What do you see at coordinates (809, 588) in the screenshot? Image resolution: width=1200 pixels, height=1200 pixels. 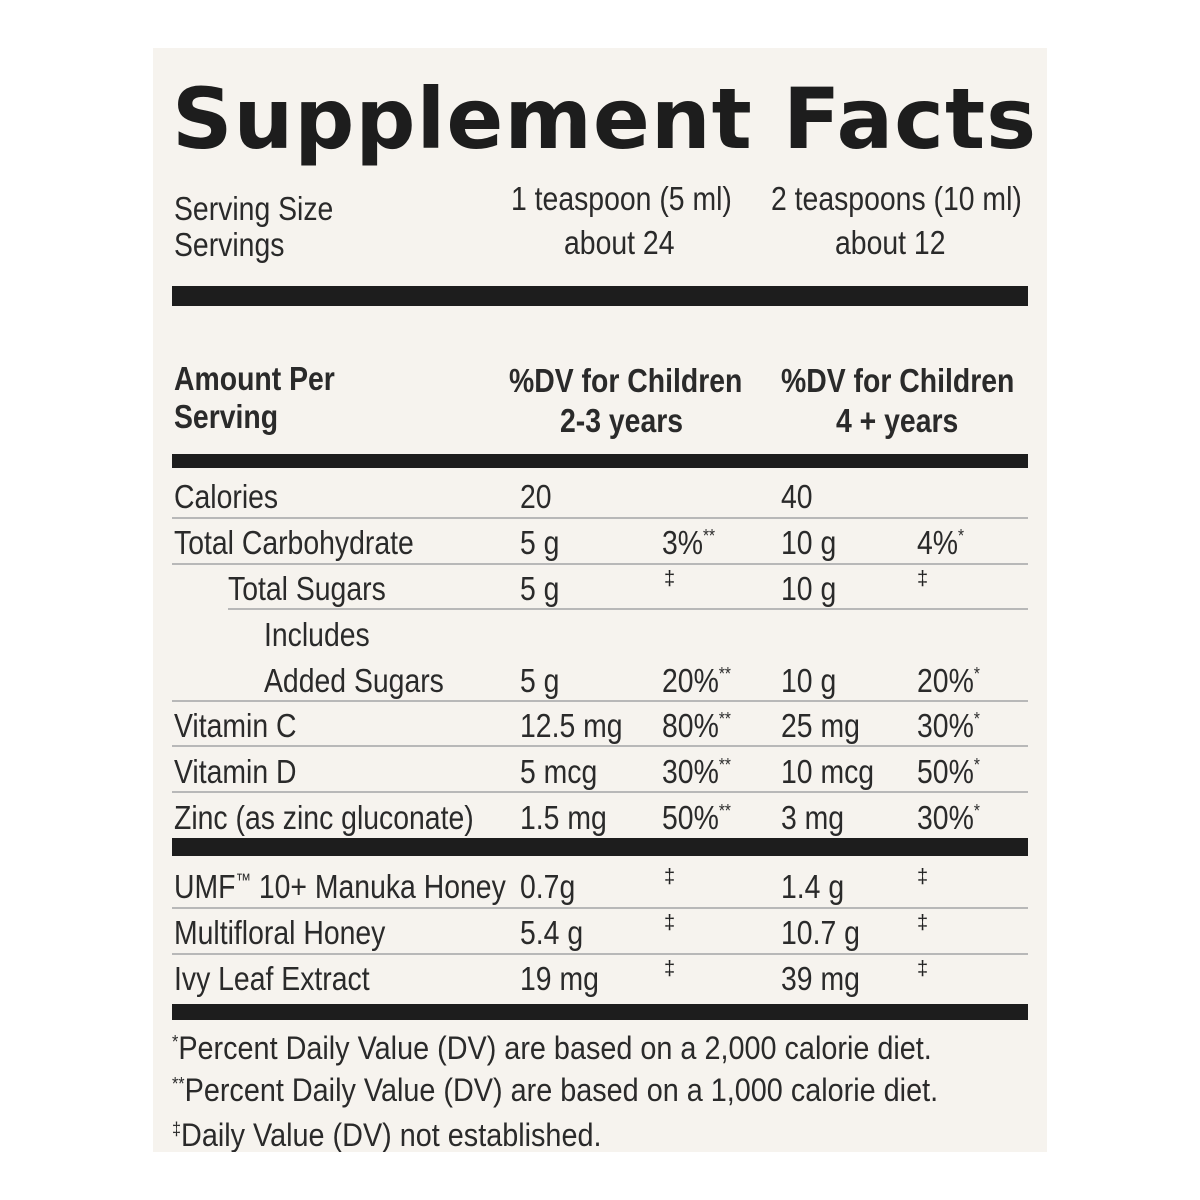 I see `row-total-sugars-amount2: 10 g` at bounding box center [809, 588].